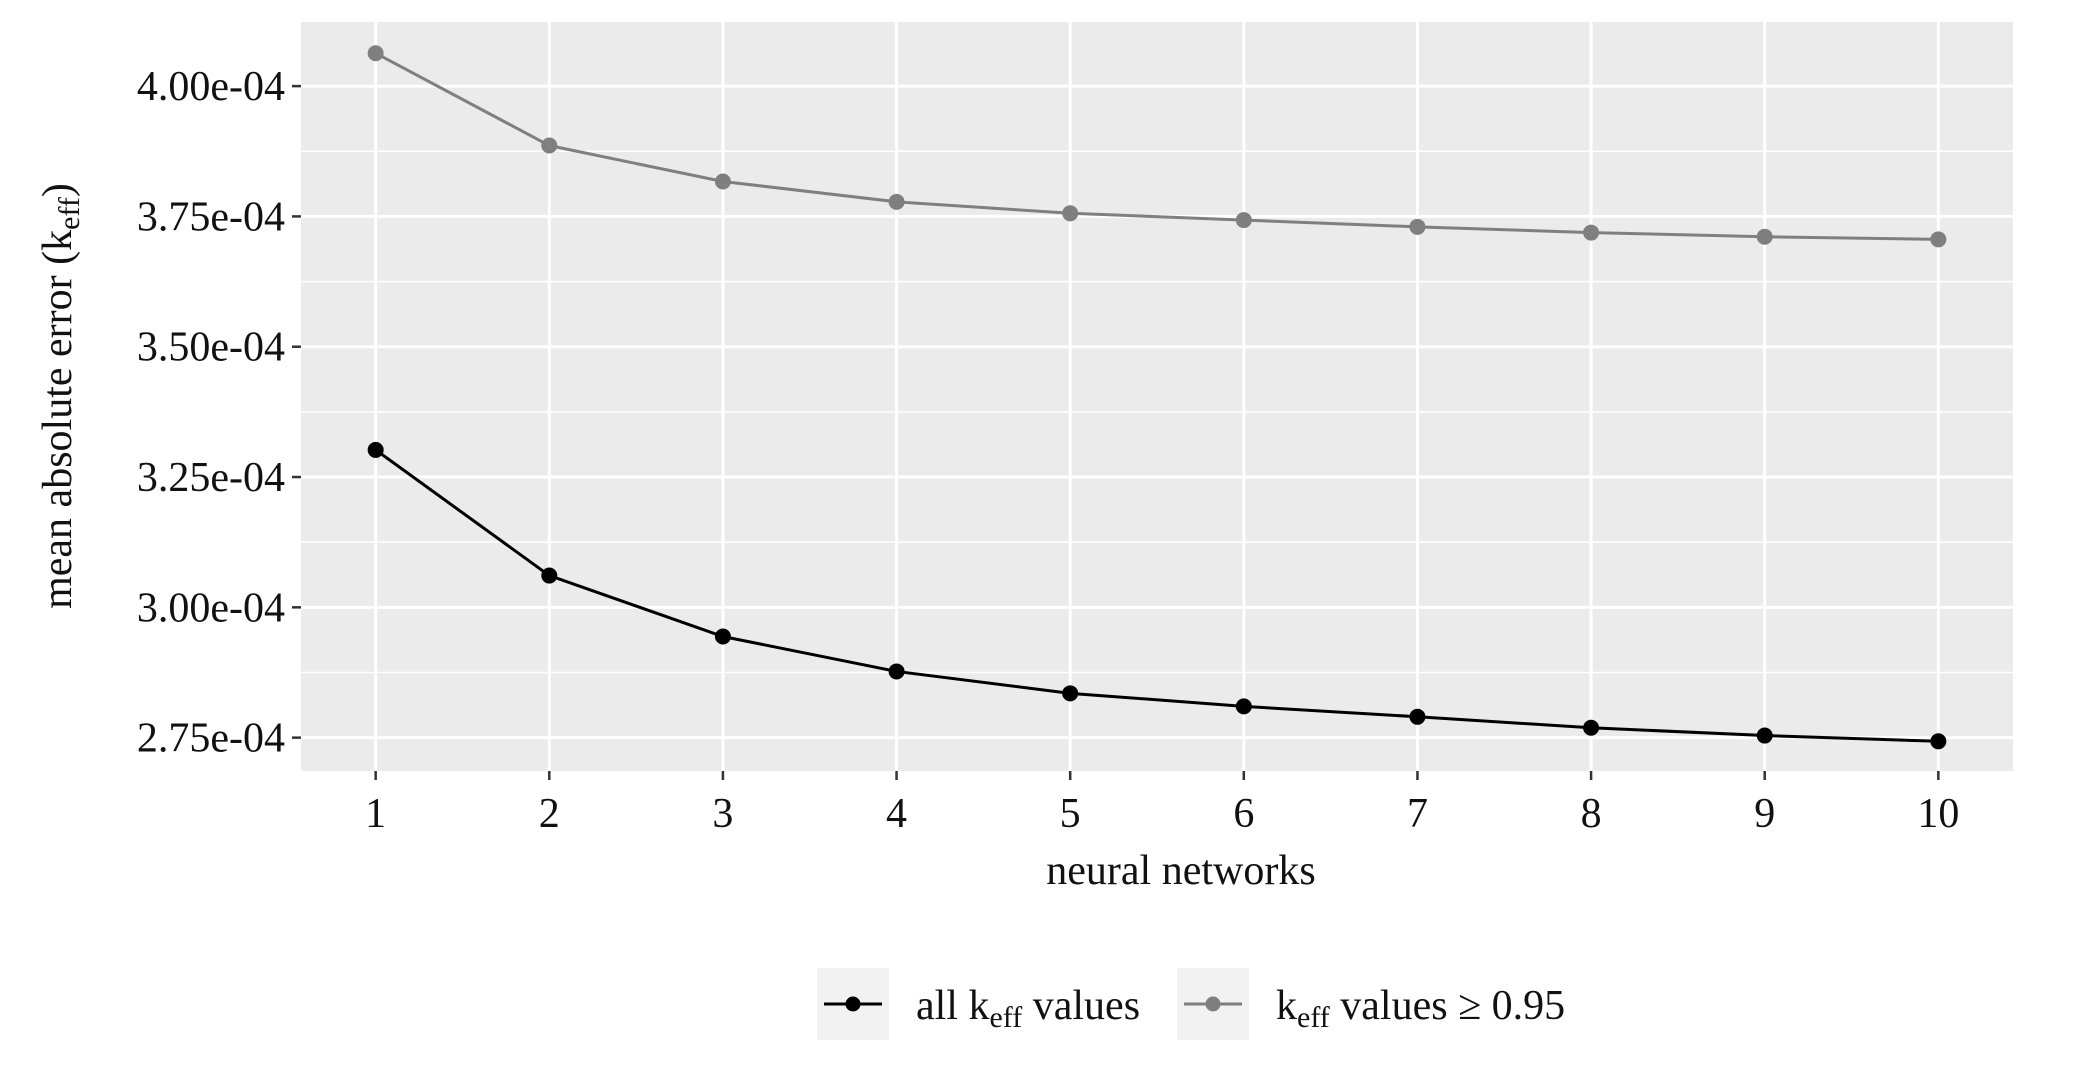 This screenshot has height=1088, width=2080. Describe the element at coordinates (1162, 814) in the screenshot. I see `x-tick-labels: 1 2 3 4 5 6 7 8 9 10` at that location.